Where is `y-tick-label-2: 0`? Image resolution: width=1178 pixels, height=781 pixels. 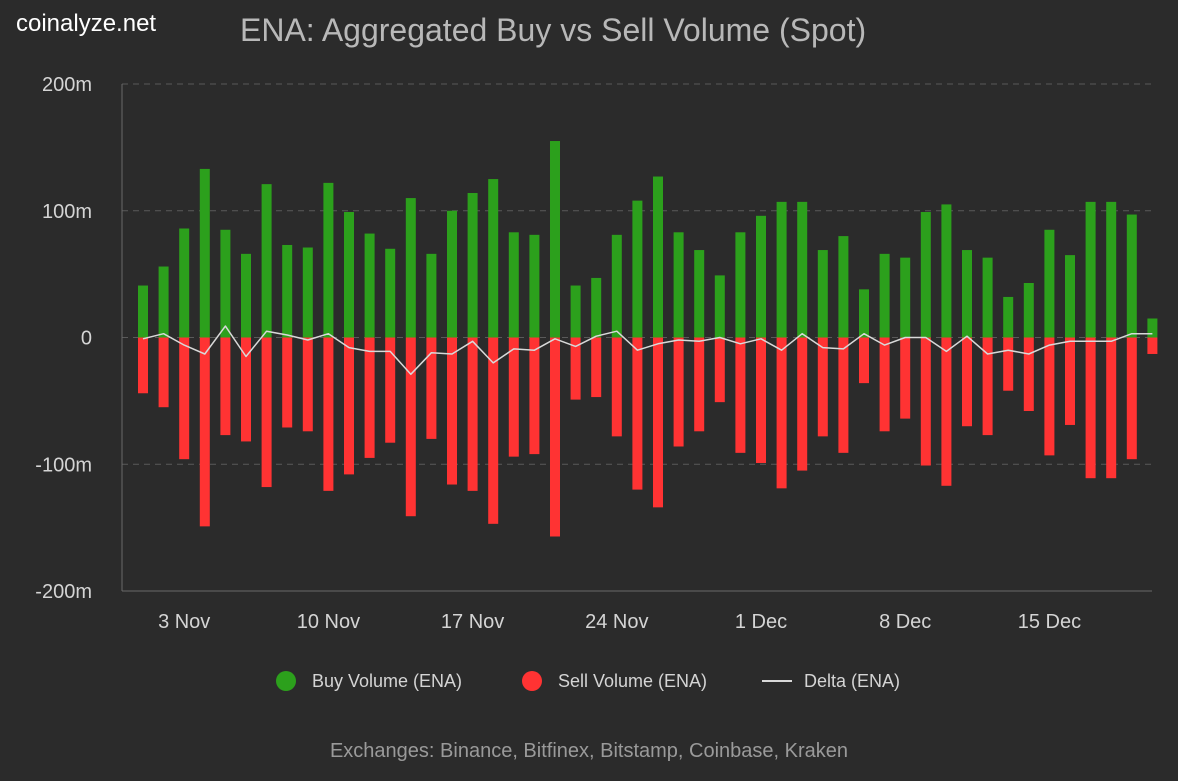
y-tick-label-2: 0 is located at coordinates (86, 339).